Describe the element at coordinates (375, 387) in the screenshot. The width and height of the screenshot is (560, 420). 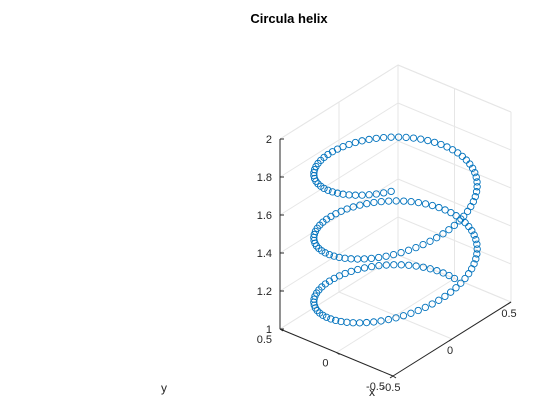
I see `y-tick-label: -0.5` at that location.